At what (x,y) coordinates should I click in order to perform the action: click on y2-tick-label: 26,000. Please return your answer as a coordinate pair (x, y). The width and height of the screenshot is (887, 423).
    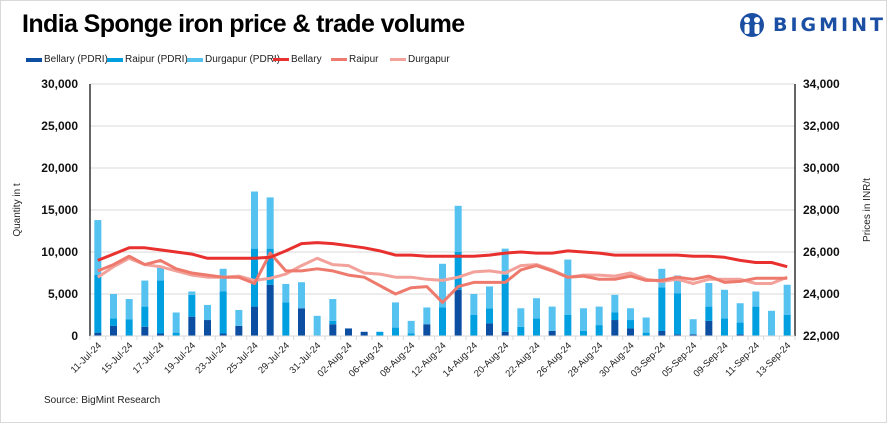
    Looking at the image, I should click on (821, 252).